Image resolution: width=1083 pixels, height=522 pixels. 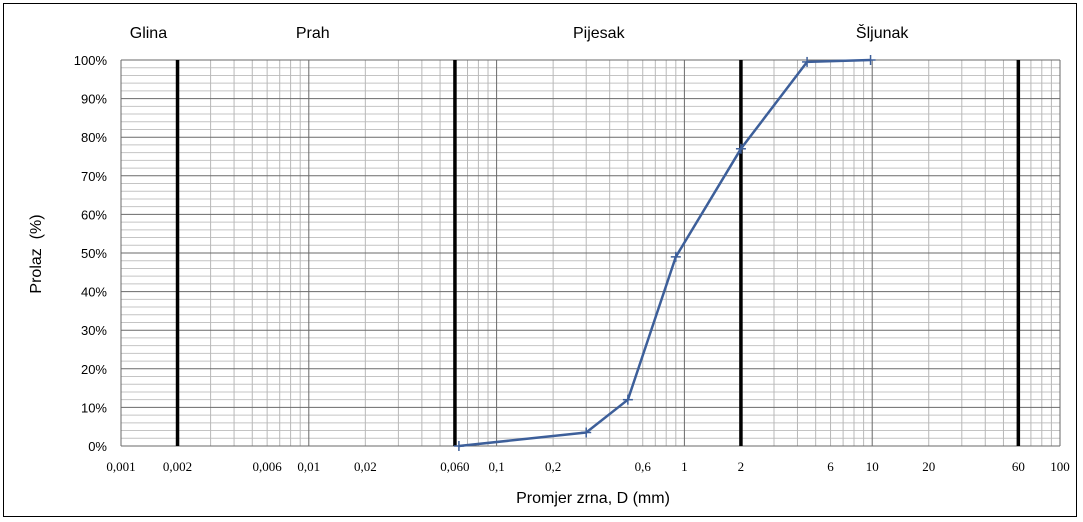 What do you see at coordinates (741, 466) in the screenshot?
I see `x-tick-label: 2` at bounding box center [741, 466].